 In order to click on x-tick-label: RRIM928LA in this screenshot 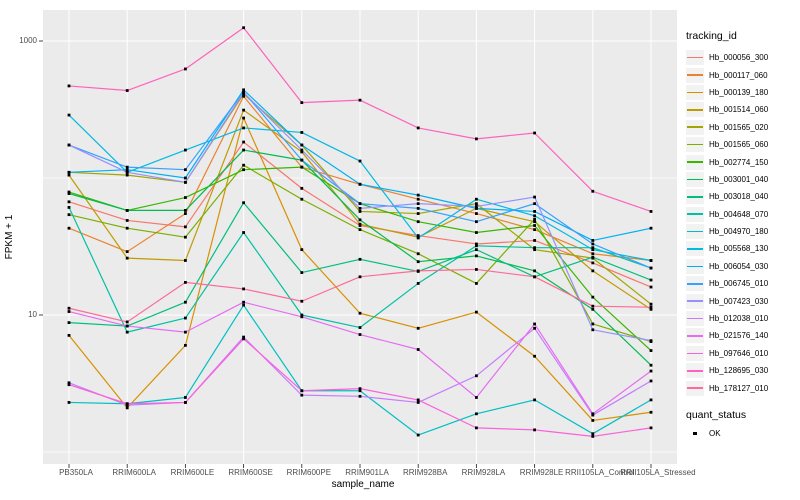, I will do `click(483, 472)`.